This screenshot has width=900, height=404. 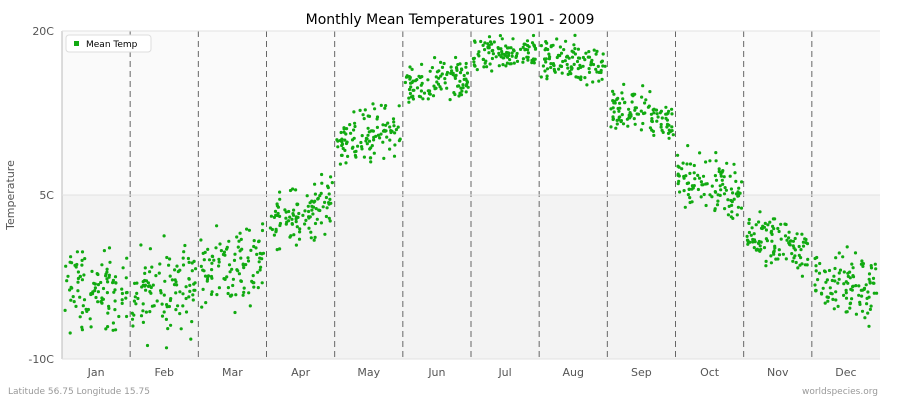 What do you see at coordinates (112, 45) in the screenshot?
I see `legend-label: Mean Temp` at bounding box center [112, 45].